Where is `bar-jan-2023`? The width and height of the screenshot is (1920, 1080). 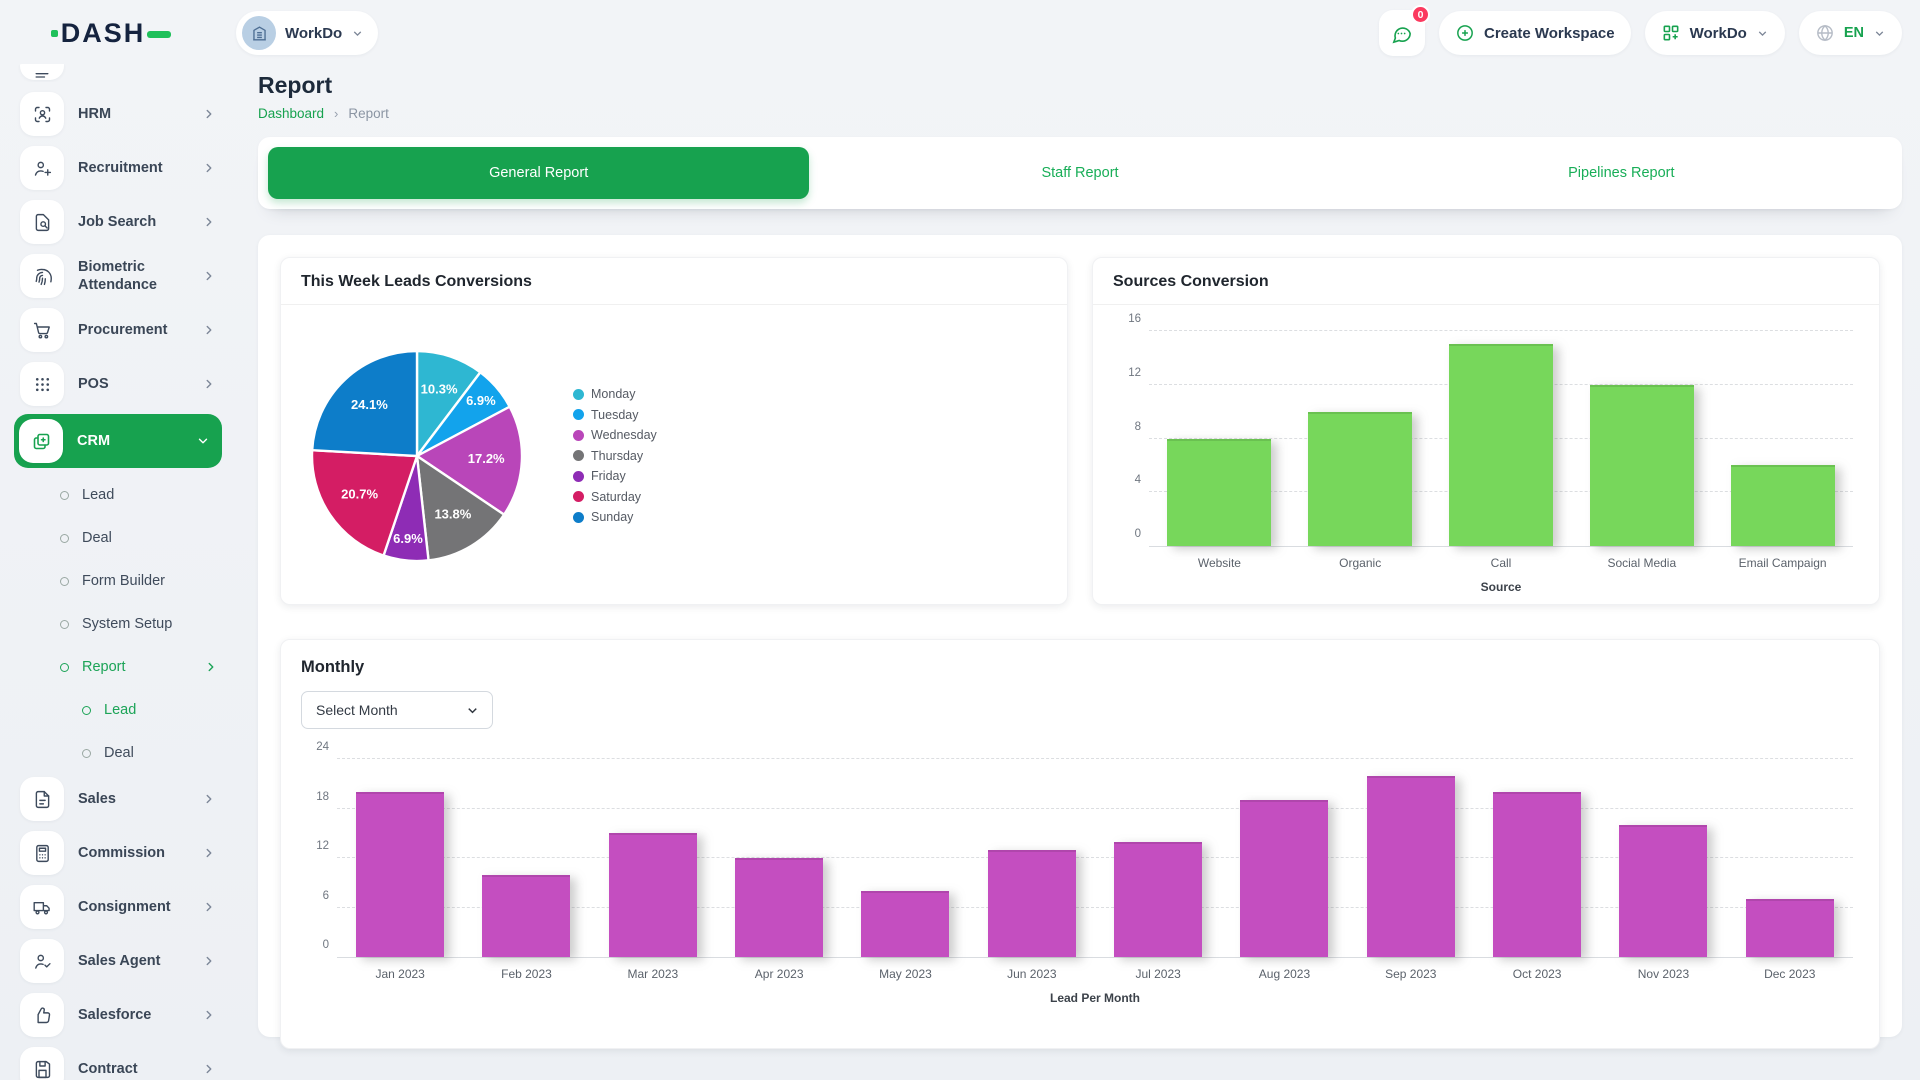 bar-jan-2023 is located at coordinates (400, 874).